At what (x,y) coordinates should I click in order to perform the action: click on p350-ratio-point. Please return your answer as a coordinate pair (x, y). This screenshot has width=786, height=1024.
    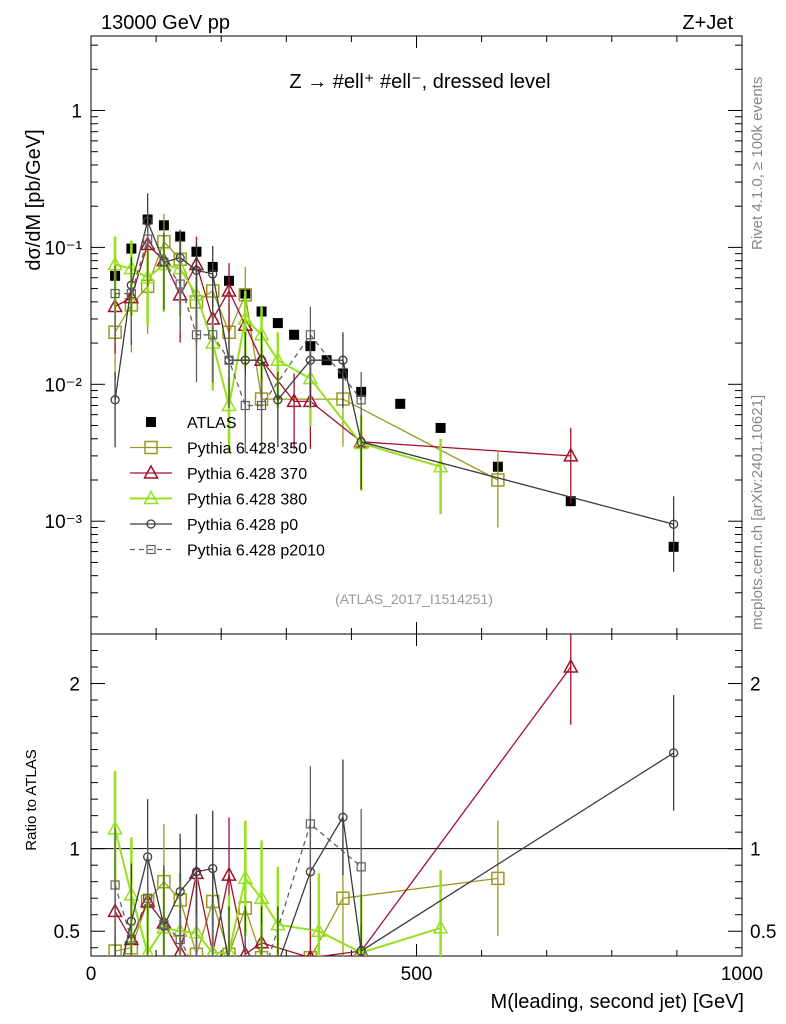
    Looking at the image, I should click on (498, 878).